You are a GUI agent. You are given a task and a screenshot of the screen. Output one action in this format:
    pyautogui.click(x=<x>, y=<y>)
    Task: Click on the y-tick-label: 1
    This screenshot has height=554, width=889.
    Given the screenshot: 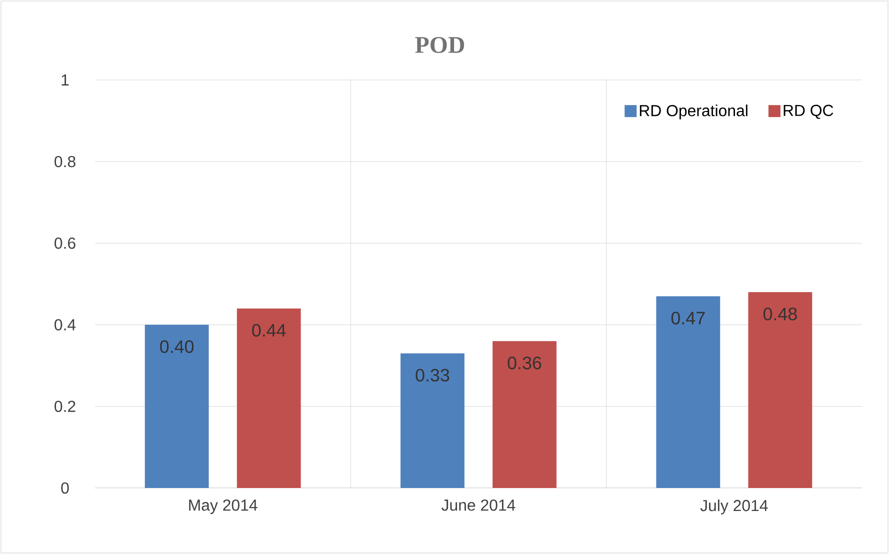 What is the action you would take?
    pyautogui.click(x=65, y=80)
    